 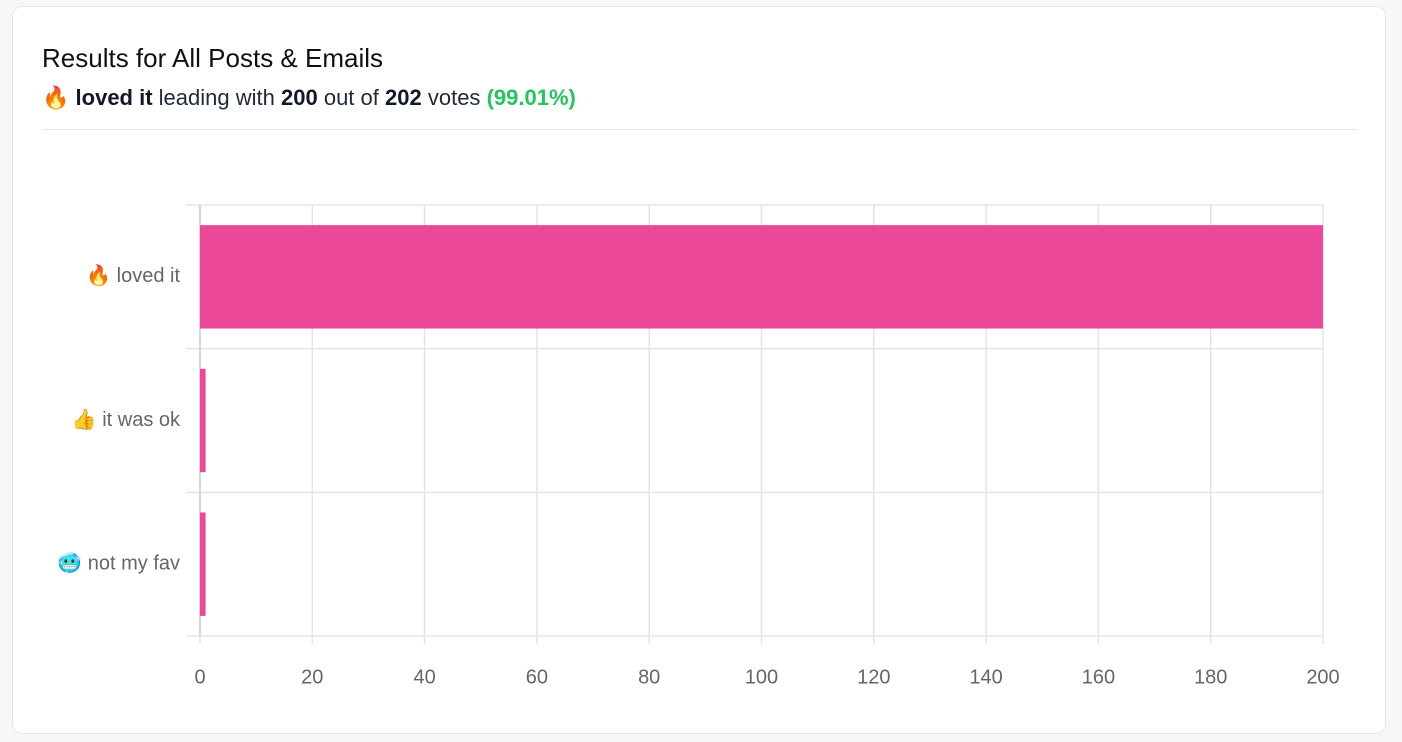 I want to click on leader: loved it, so click(x=114, y=97).